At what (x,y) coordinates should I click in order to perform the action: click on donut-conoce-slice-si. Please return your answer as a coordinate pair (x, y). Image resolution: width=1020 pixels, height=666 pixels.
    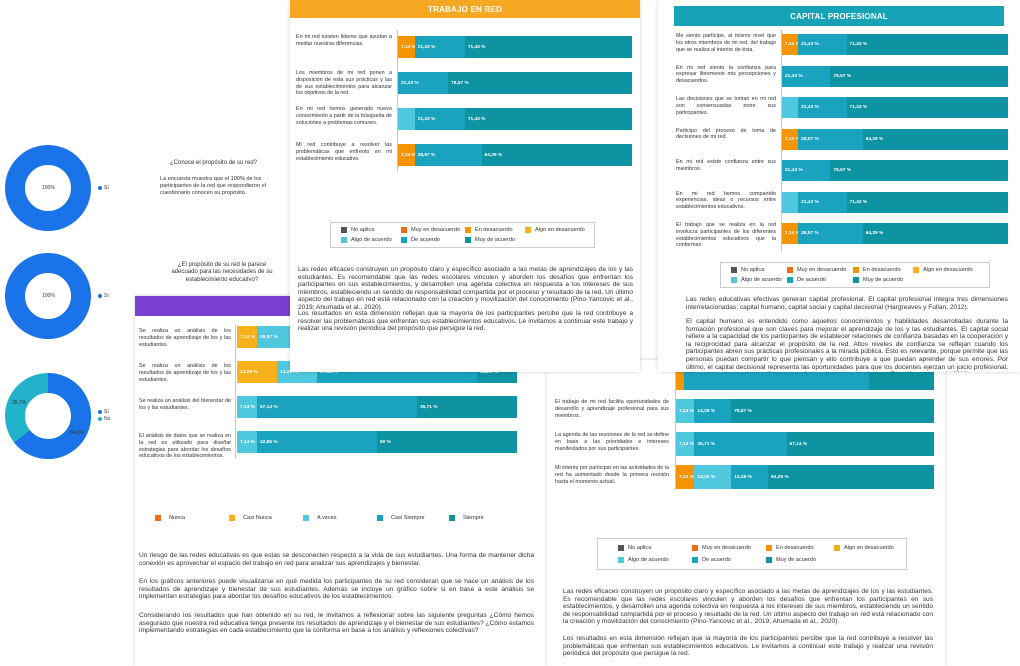
    Looking at the image, I should click on (48, 188).